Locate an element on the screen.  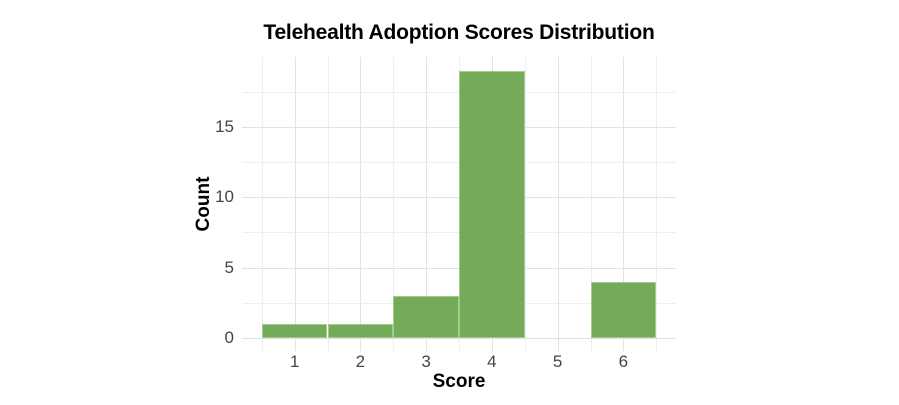
x-axis-label: Score is located at coordinates (459, 381).